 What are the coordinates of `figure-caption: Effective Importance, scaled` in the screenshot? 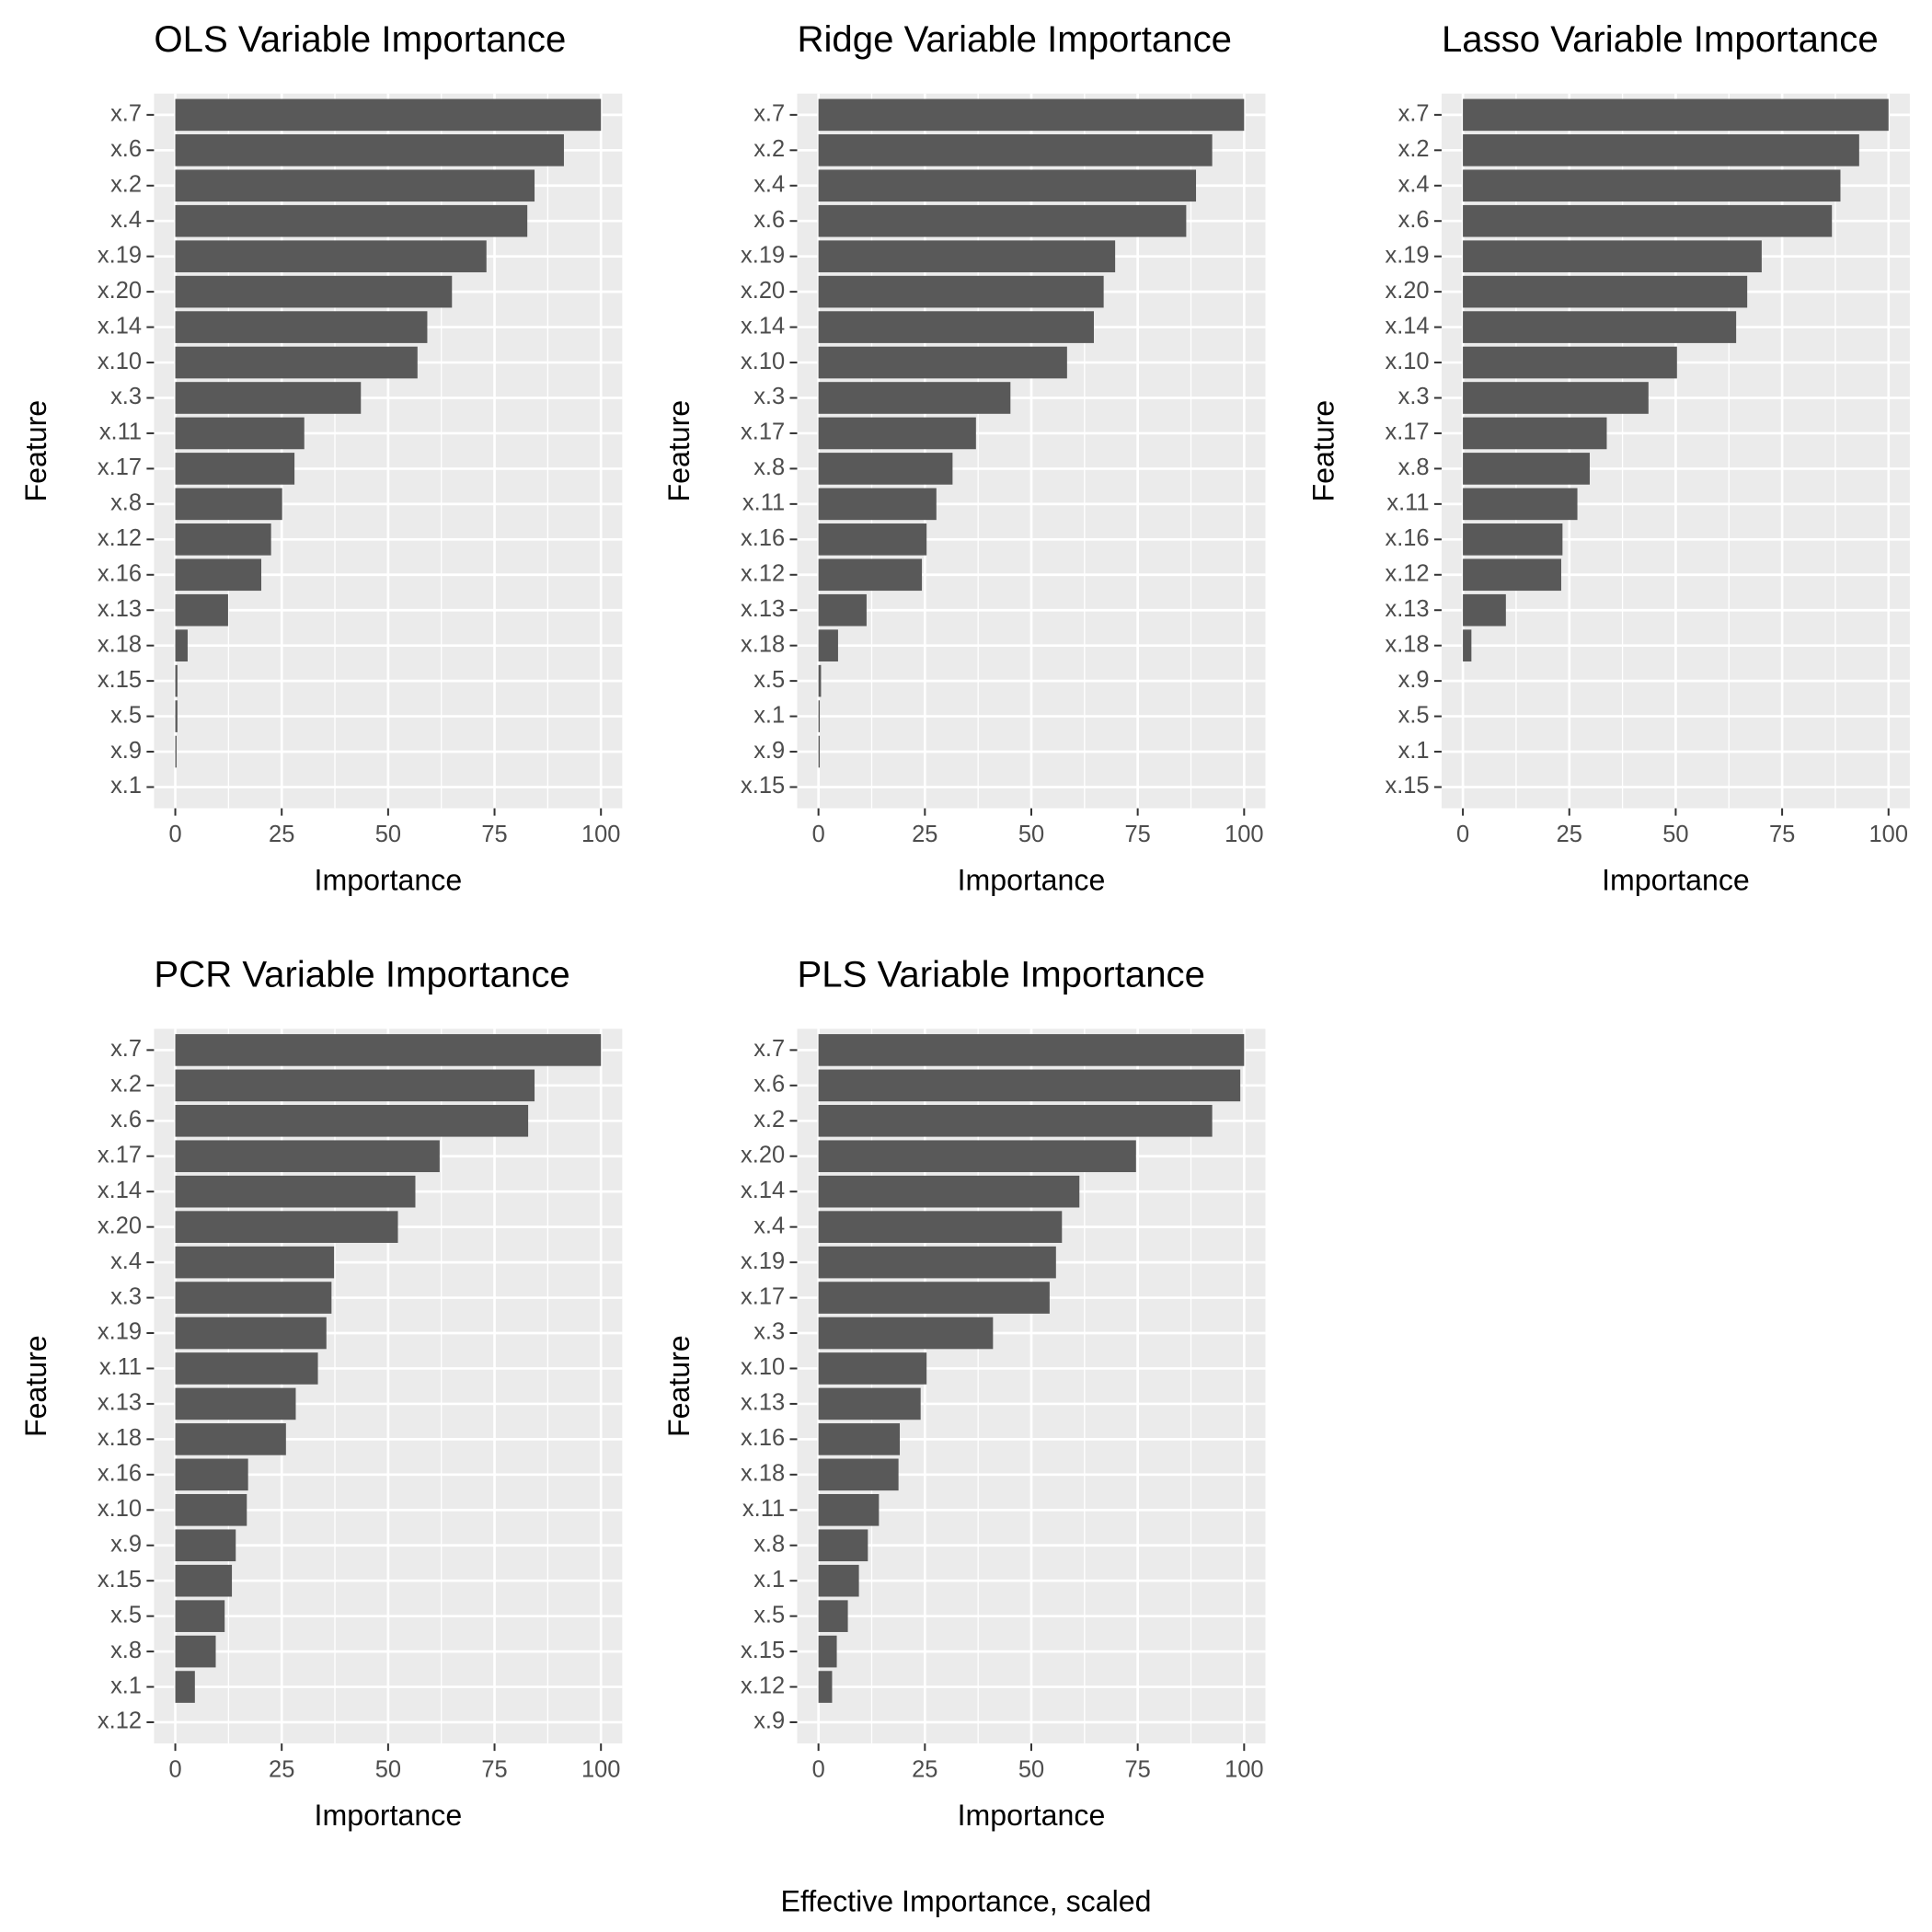 It's located at (966, 1901).